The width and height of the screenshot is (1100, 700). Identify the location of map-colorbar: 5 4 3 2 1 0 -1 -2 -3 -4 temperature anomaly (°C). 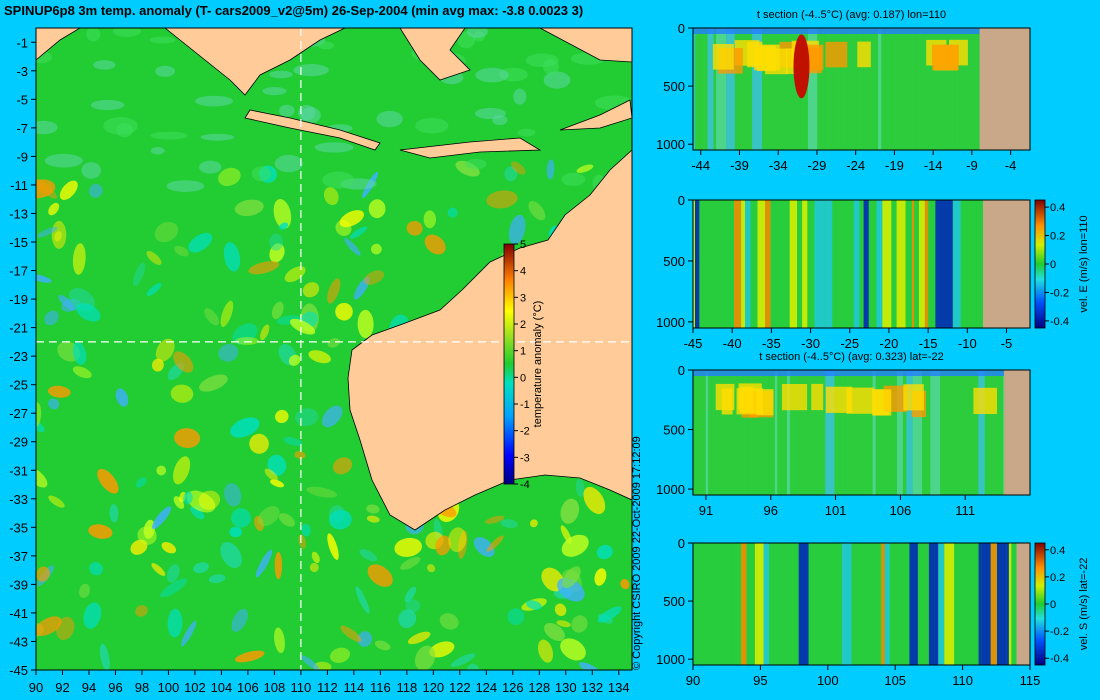
(523, 365).